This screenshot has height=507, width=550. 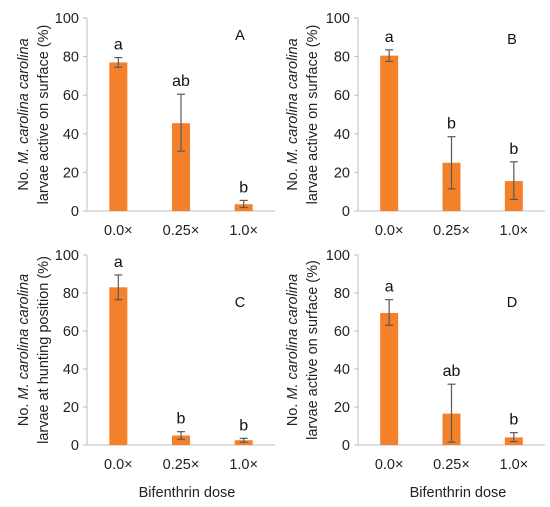 What do you see at coordinates (512, 303) in the screenshot?
I see `panel-label: D` at bounding box center [512, 303].